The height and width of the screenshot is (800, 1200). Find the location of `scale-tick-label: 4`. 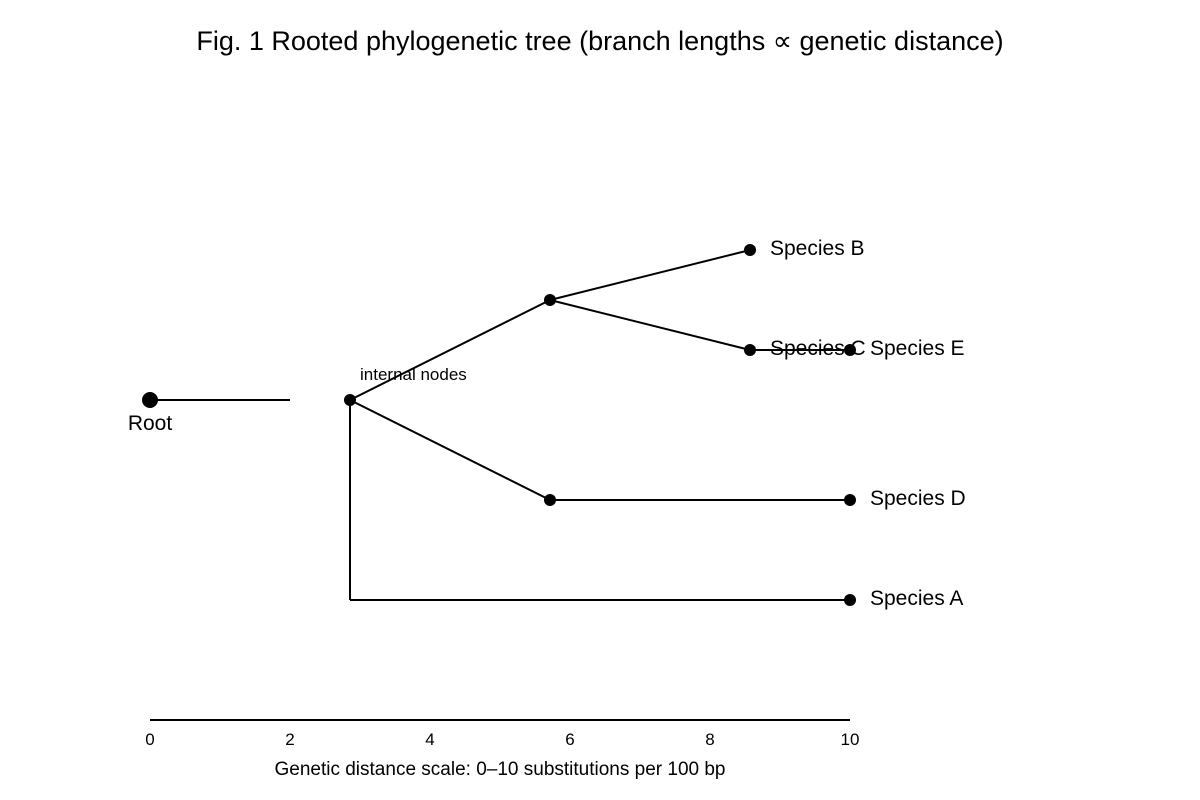

scale-tick-label: 4 is located at coordinates (429, 739).